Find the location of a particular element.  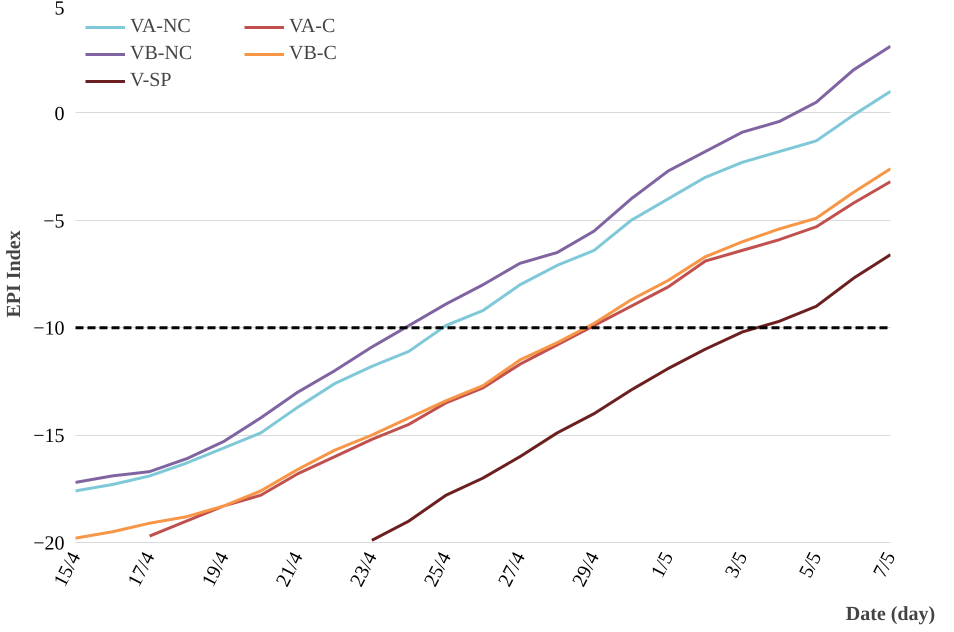

x-tick-label: 27/4 is located at coordinates (512, 569).